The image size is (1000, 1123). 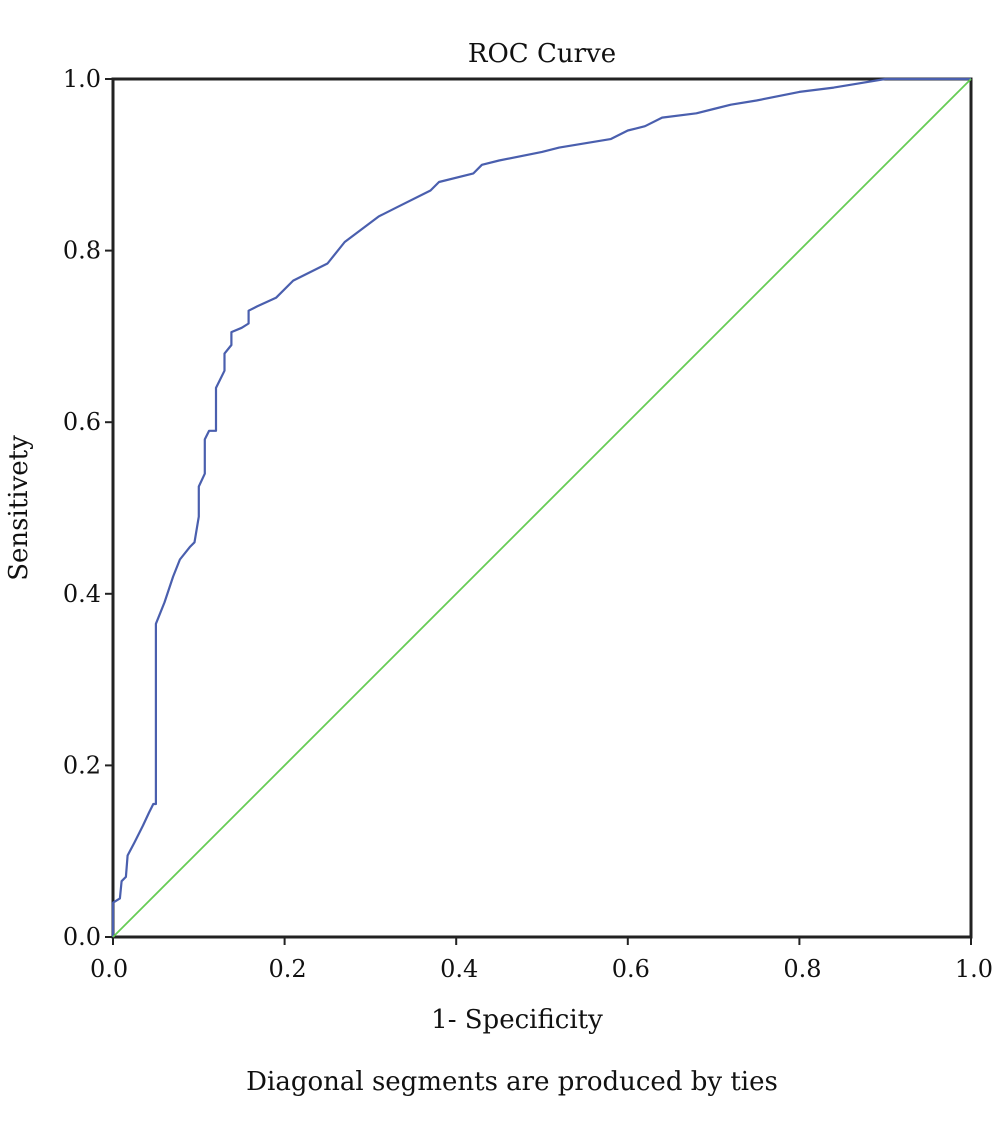 I want to click on chart-title: ROC Curve, so click(x=542, y=54).